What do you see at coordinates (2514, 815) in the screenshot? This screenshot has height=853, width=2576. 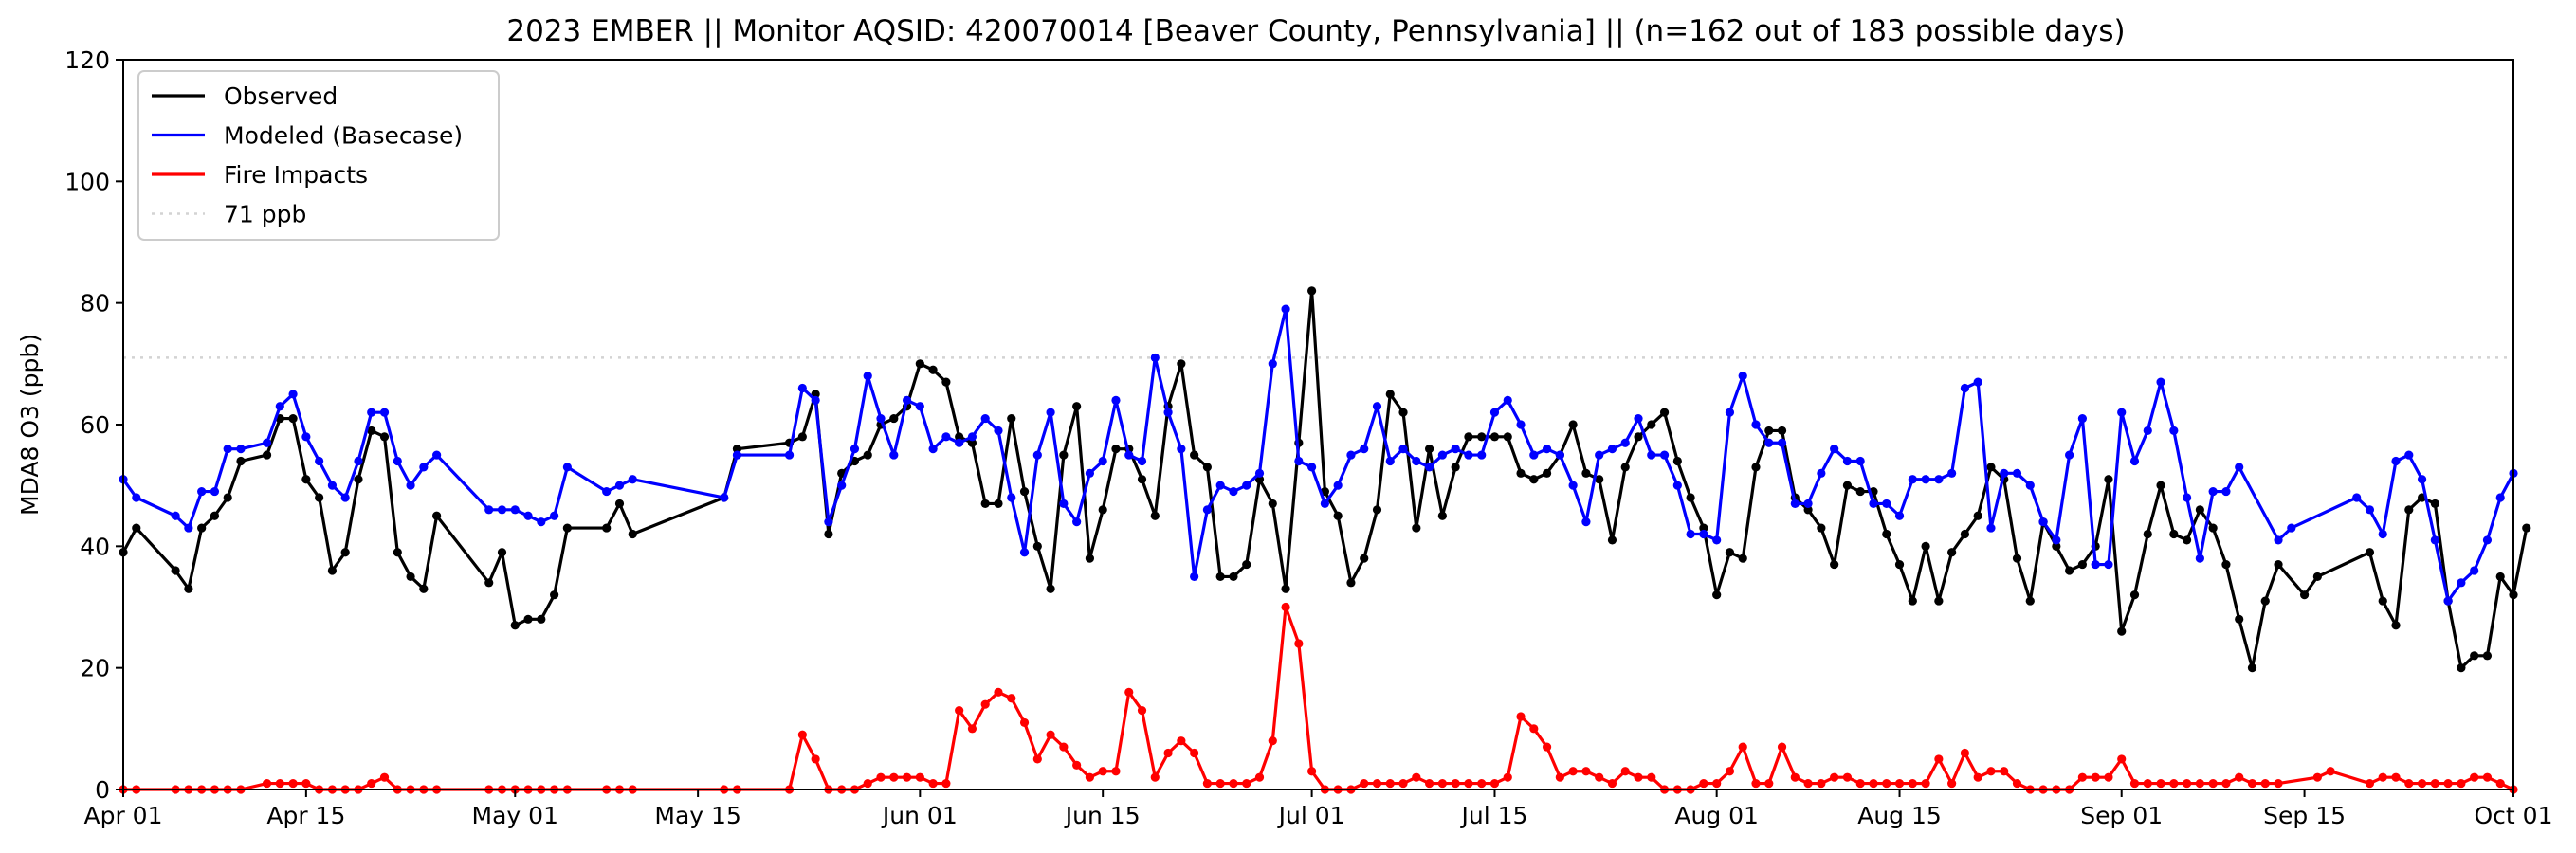 I see `x-tick-label: Oct 01` at bounding box center [2514, 815].